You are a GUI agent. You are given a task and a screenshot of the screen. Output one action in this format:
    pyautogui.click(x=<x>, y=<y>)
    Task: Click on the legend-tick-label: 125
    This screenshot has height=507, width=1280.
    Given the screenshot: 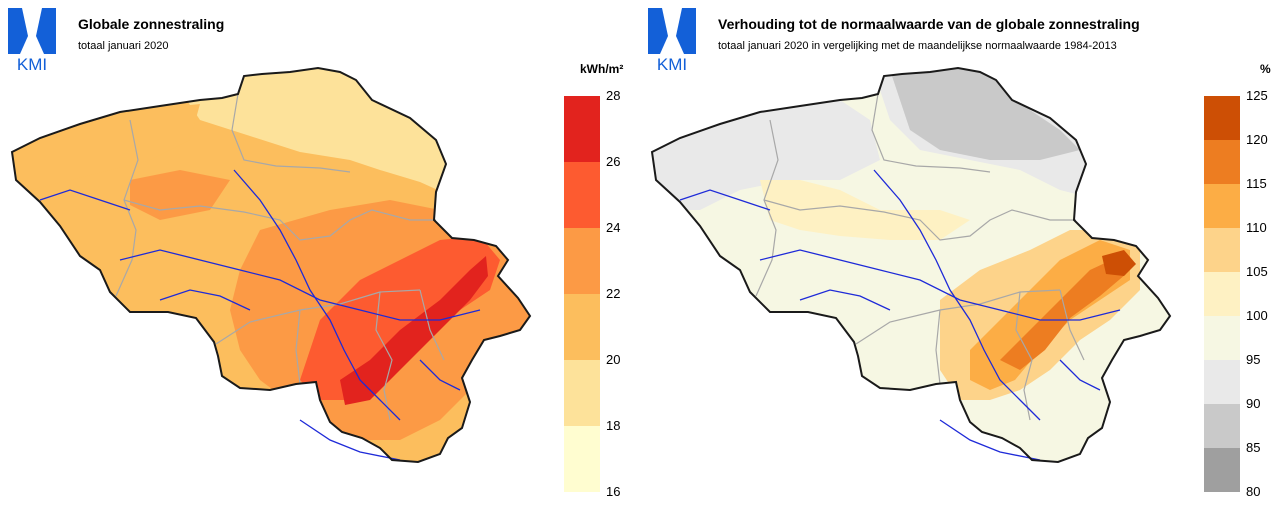 What is the action you would take?
    pyautogui.click(x=1257, y=95)
    